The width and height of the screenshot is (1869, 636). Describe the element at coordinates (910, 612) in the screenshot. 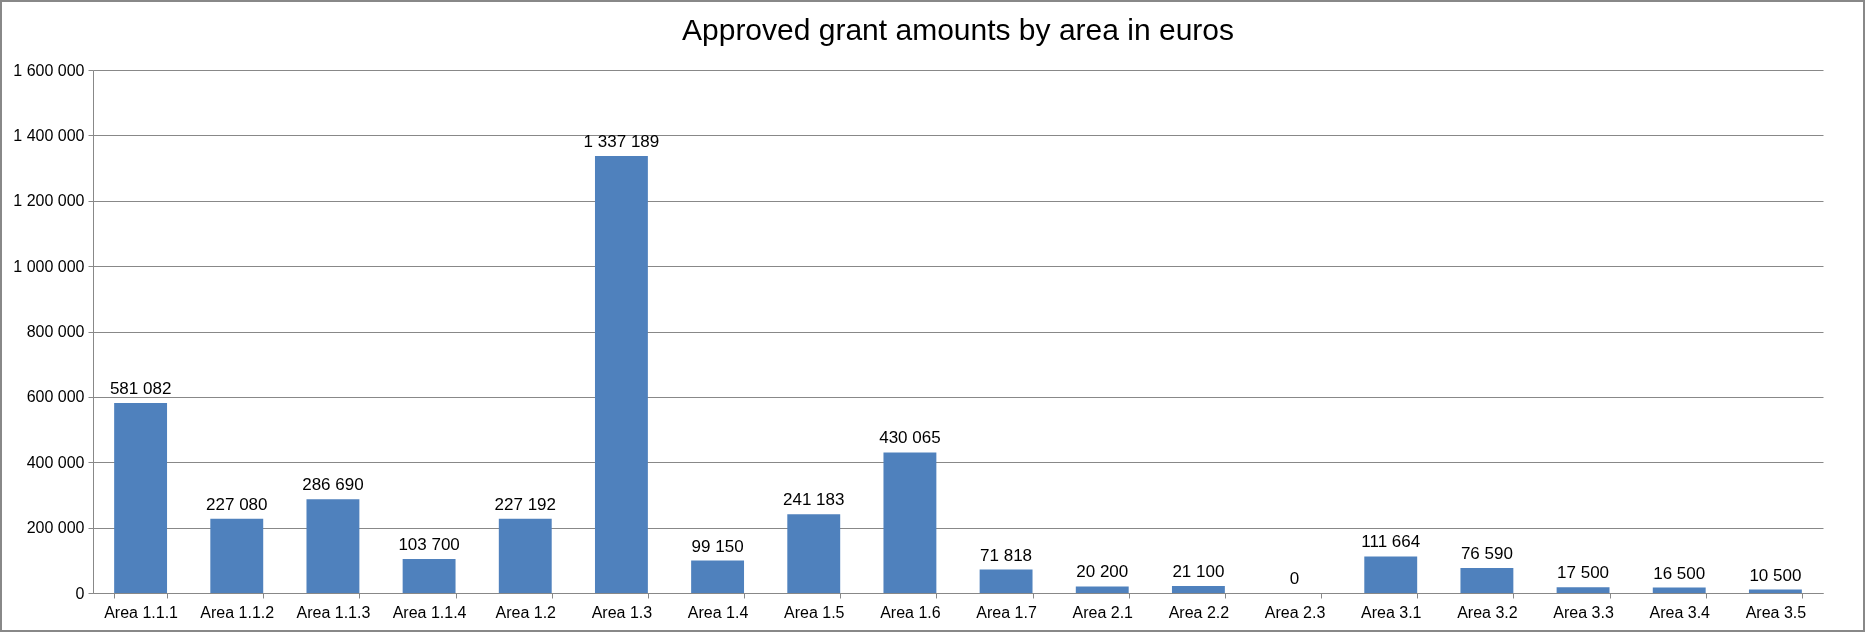

I see `x-tick-label: Area 1.6` at that location.